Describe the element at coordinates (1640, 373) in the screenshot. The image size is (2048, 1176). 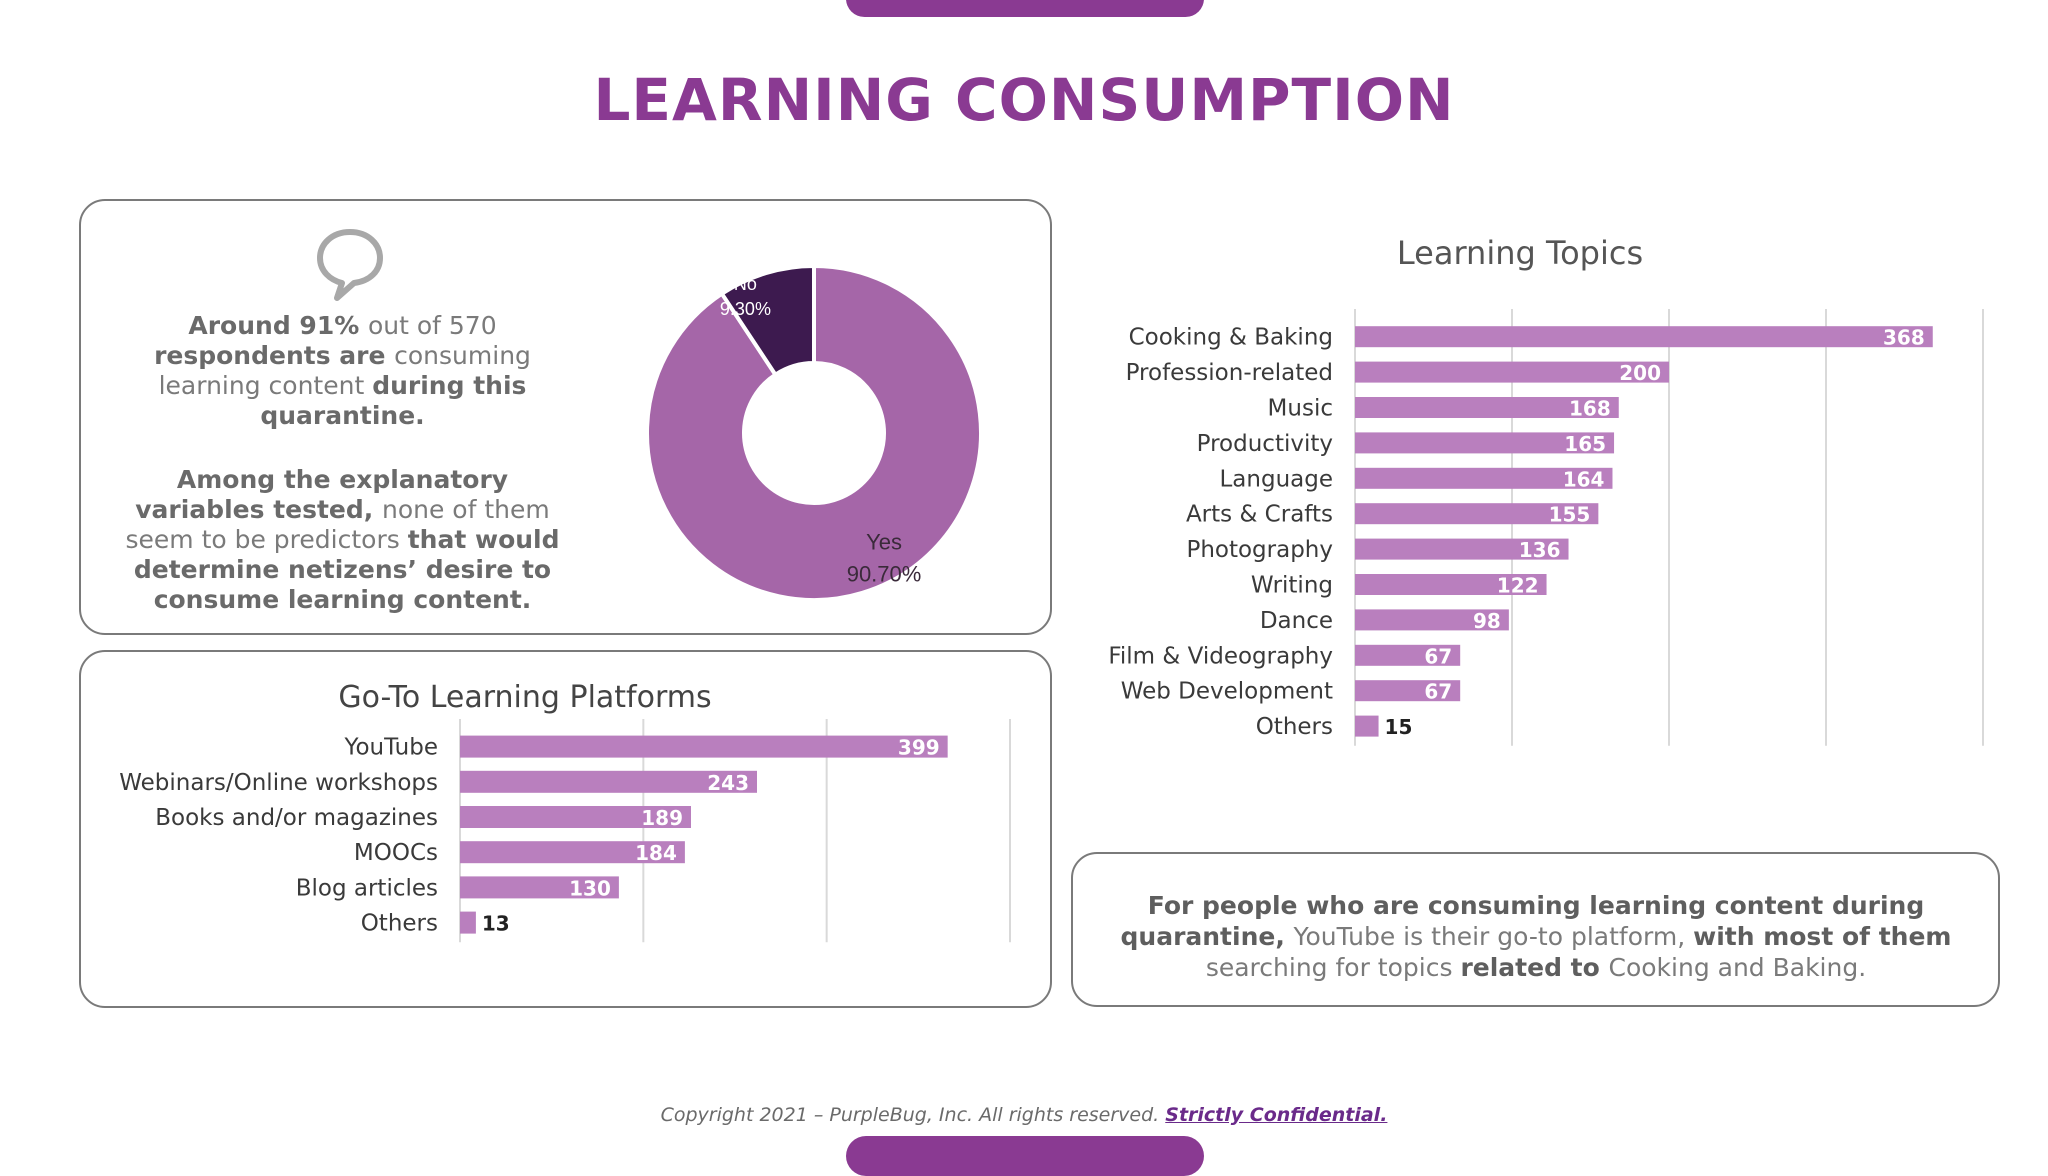
I see `topics-value-label: 200` at that location.